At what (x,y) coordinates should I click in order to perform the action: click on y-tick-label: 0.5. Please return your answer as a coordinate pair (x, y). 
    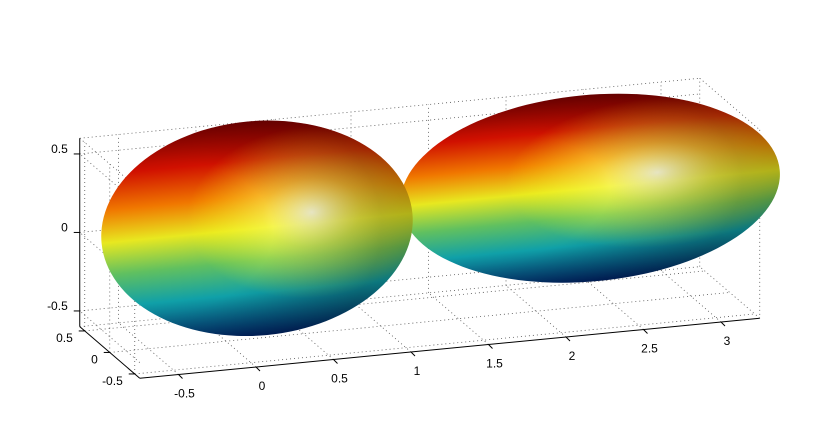
    Looking at the image, I should click on (64, 338).